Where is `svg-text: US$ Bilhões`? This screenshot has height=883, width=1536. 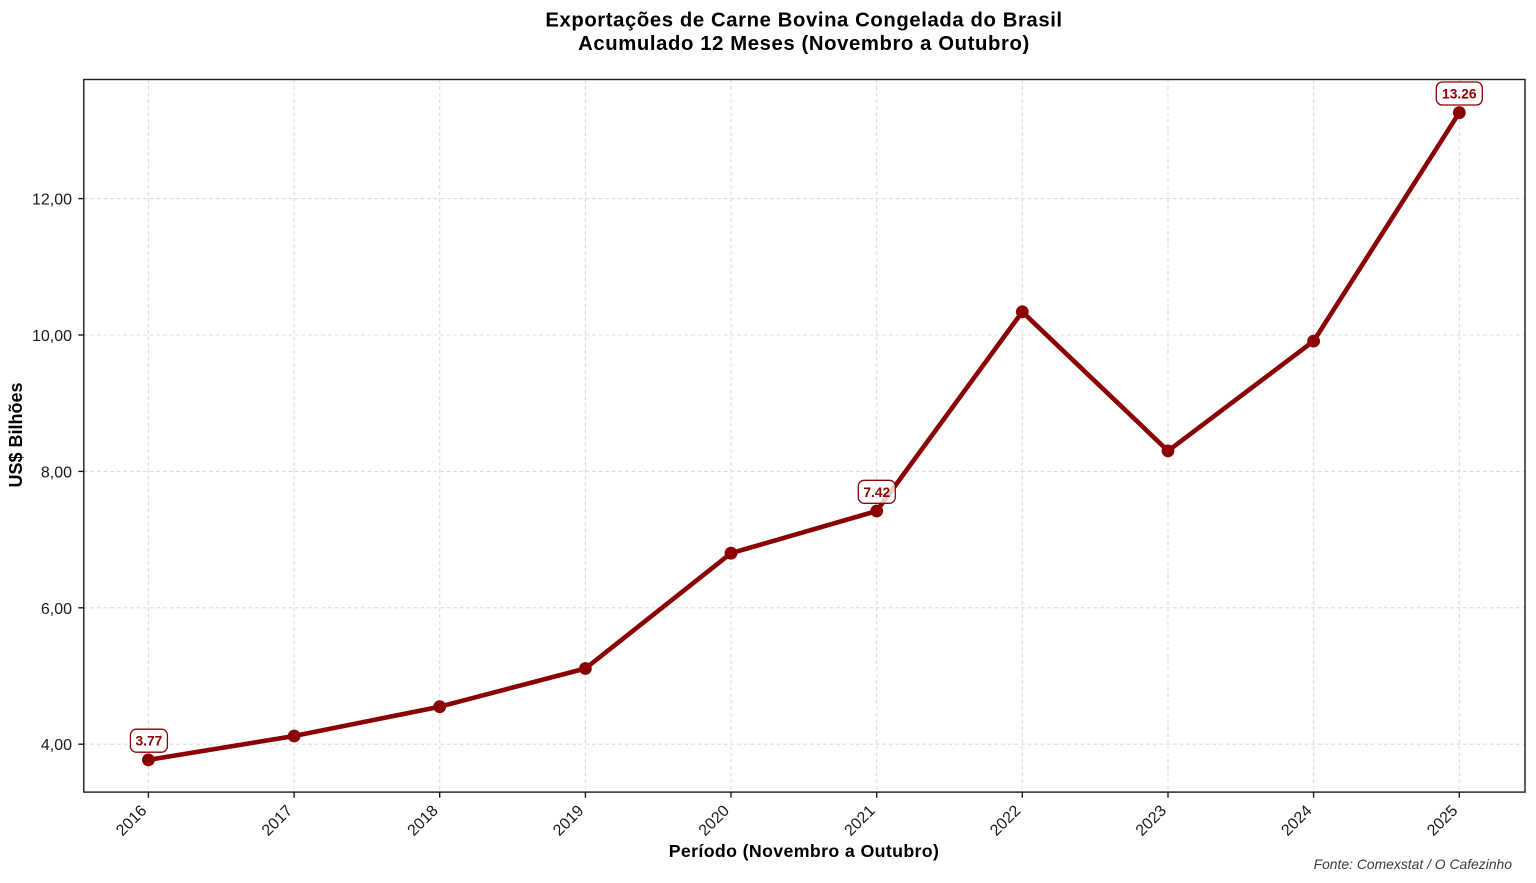 svg-text: US$ Bilhões is located at coordinates (16, 434).